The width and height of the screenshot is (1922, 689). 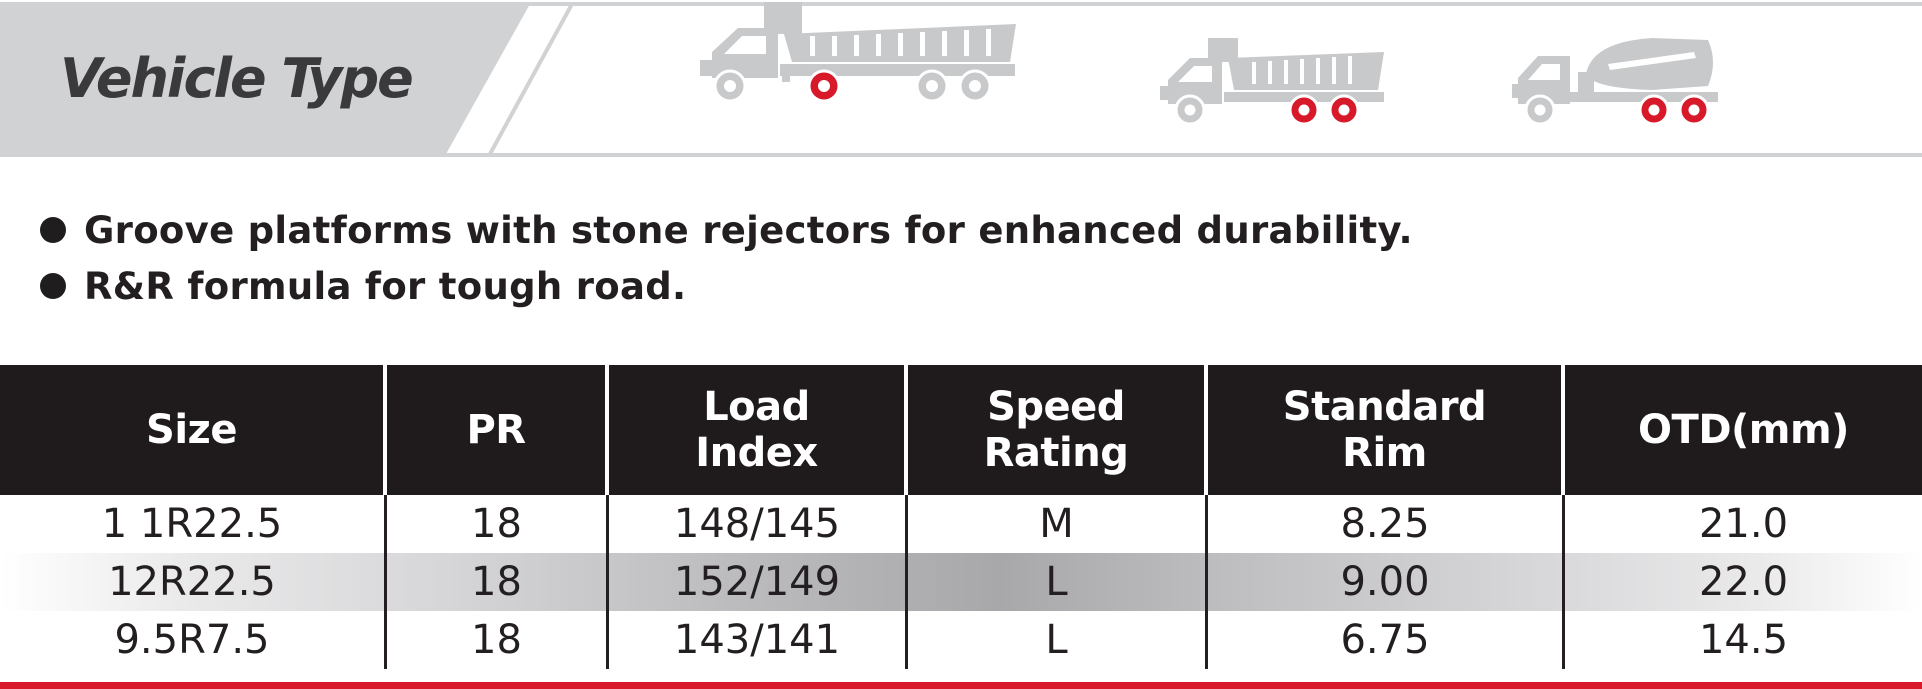 I want to click on cell-load-index: 148/145, so click(x=758, y=524).